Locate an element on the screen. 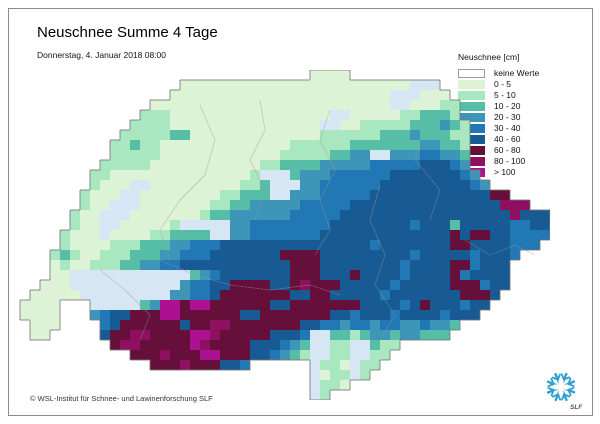 This screenshot has height=424, width=600. legend-label: 0 - 5 is located at coordinates (503, 84).